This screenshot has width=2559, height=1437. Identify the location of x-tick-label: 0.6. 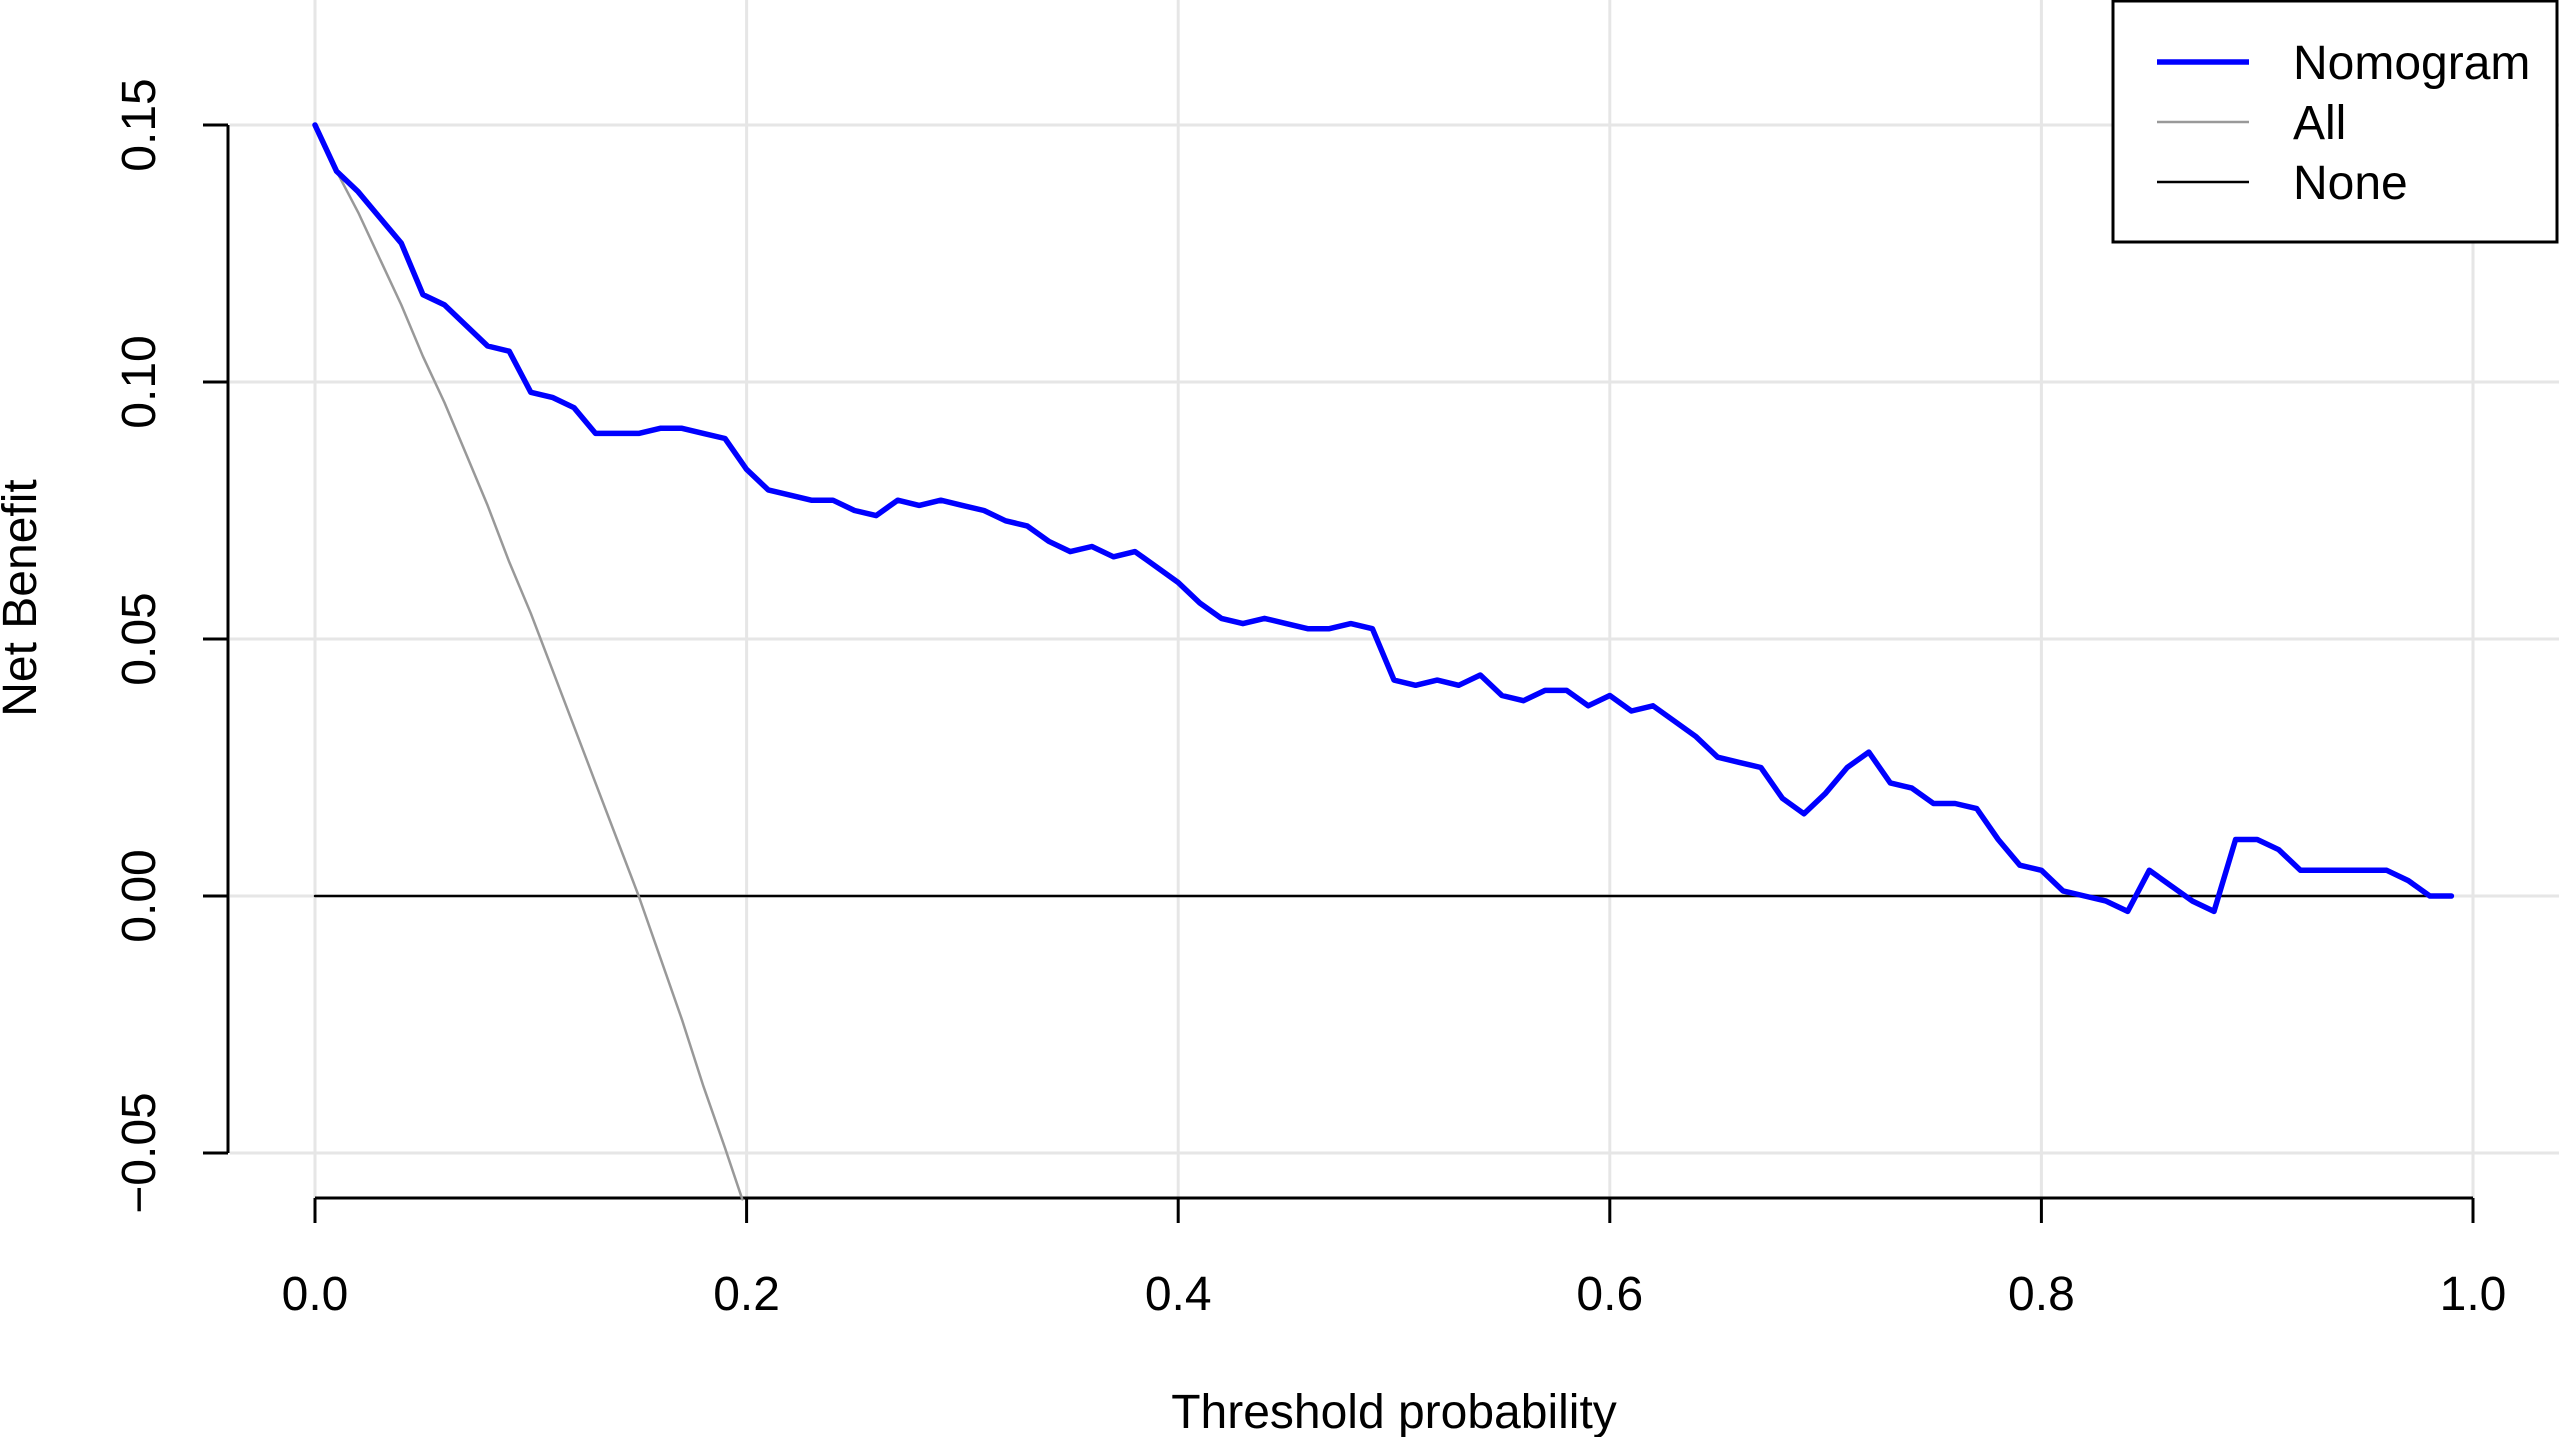
(1609, 1294).